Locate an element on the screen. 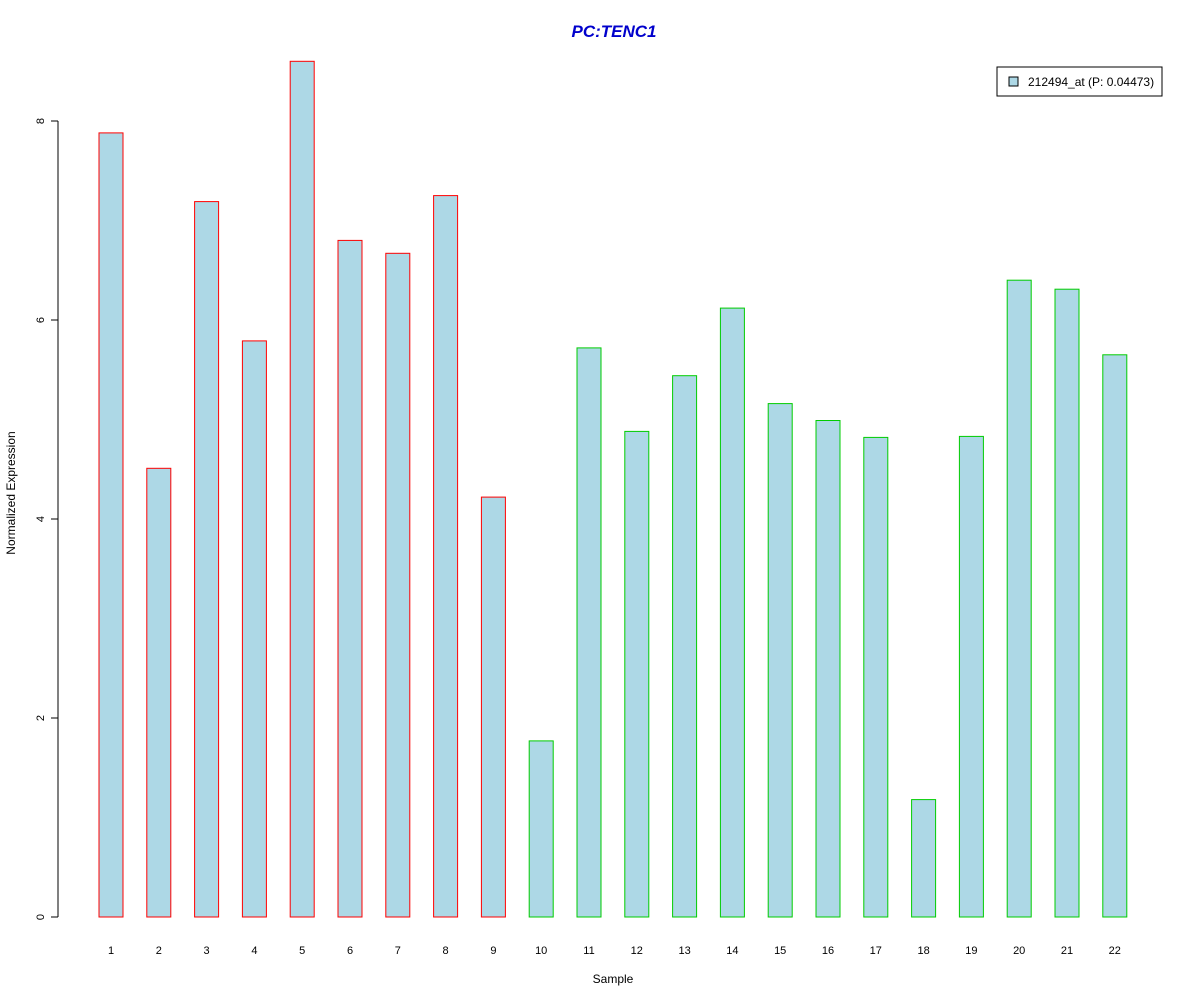  x-tick-label: 3 is located at coordinates (207, 951).